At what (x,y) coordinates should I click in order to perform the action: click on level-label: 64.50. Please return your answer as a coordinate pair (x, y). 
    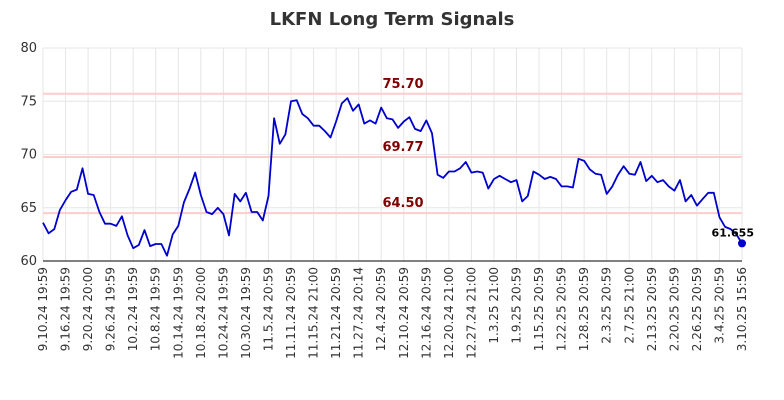
    Looking at the image, I should click on (402, 203).